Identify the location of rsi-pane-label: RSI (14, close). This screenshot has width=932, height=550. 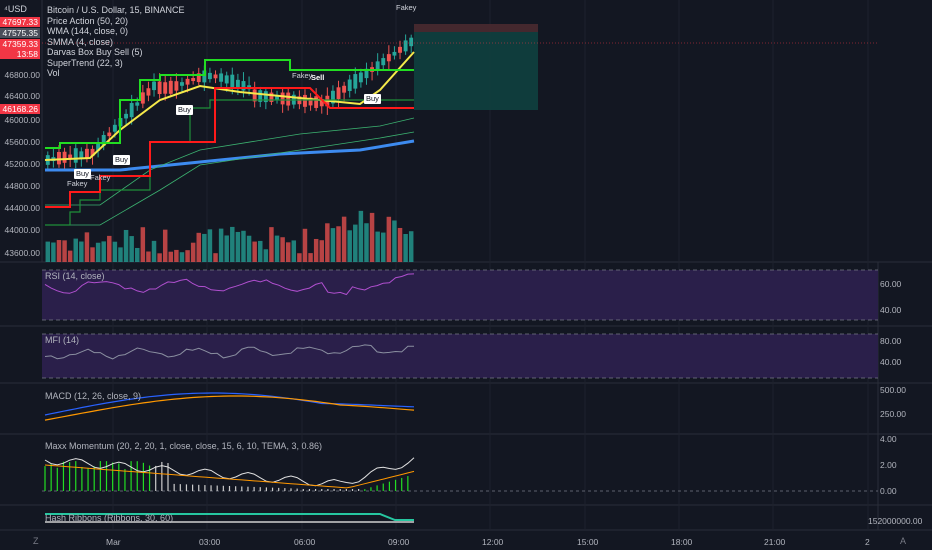
(75, 276).